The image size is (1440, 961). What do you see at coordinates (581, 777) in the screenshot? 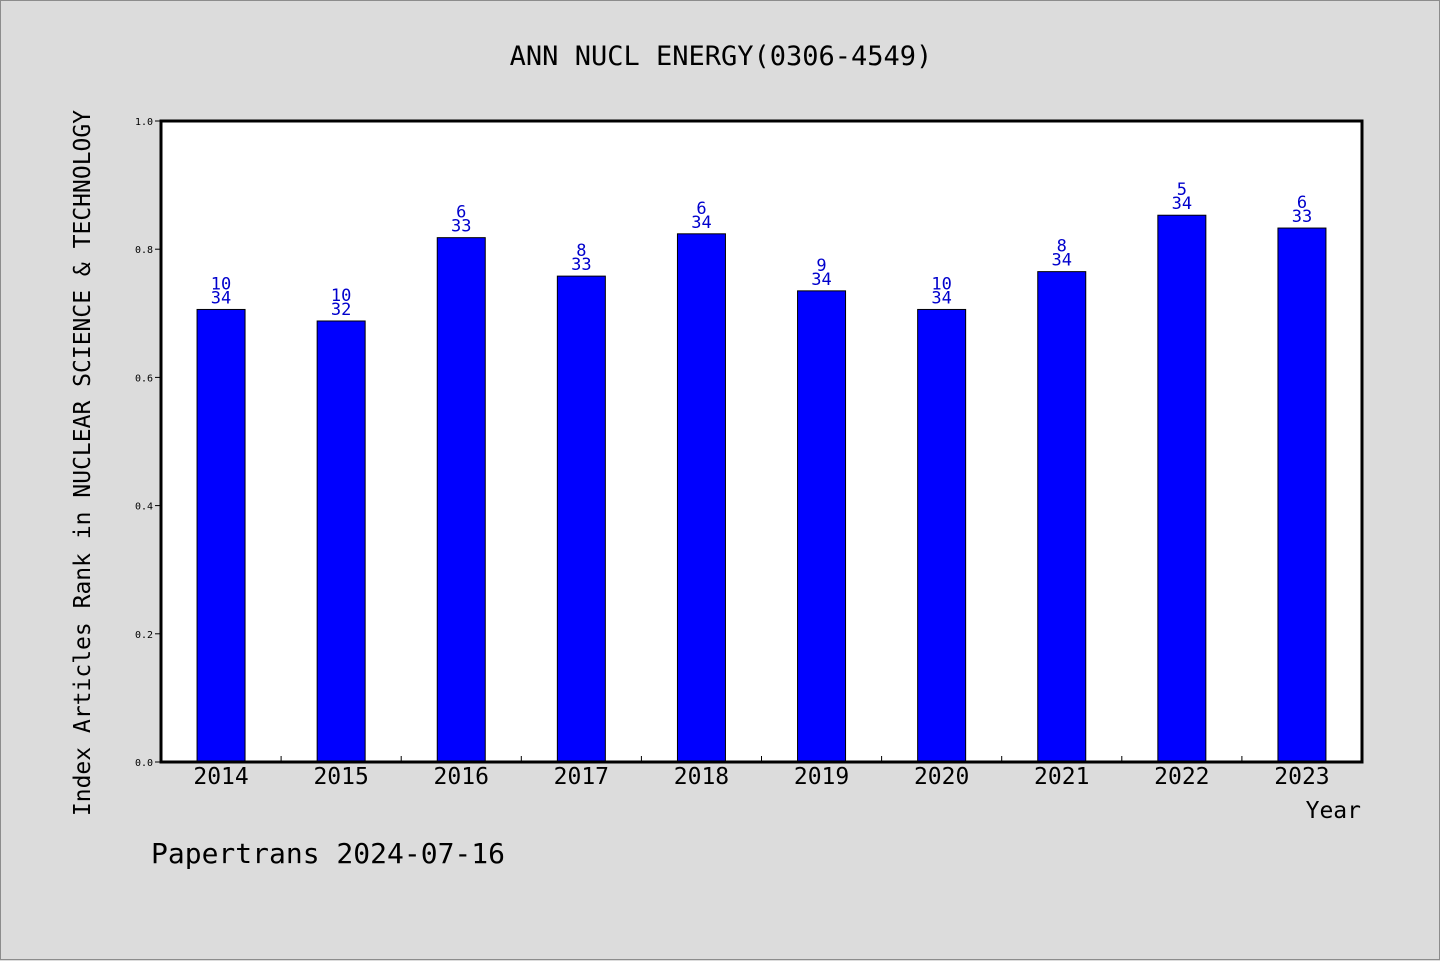
I see `x-tick-label: 2017` at bounding box center [581, 777].